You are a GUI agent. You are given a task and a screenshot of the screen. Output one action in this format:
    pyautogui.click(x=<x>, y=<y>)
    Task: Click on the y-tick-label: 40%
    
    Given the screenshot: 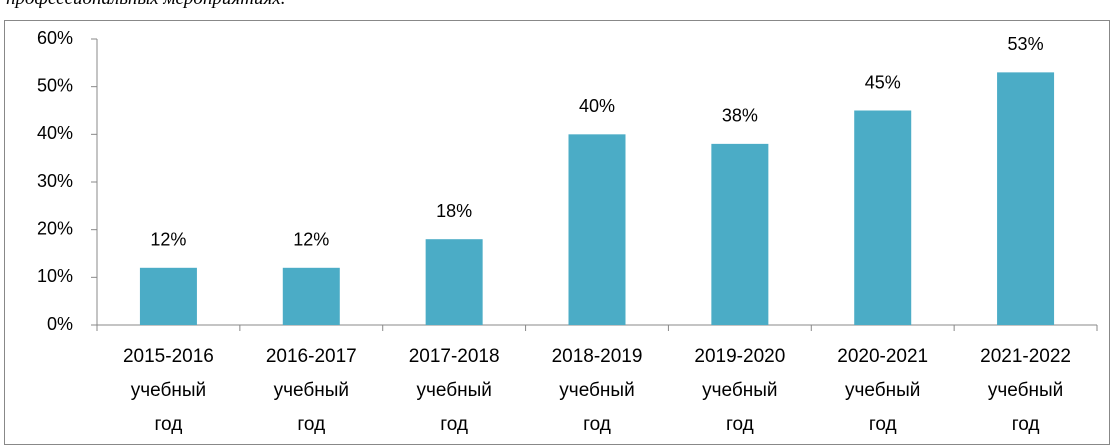 What is the action you would take?
    pyautogui.click(x=55, y=133)
    